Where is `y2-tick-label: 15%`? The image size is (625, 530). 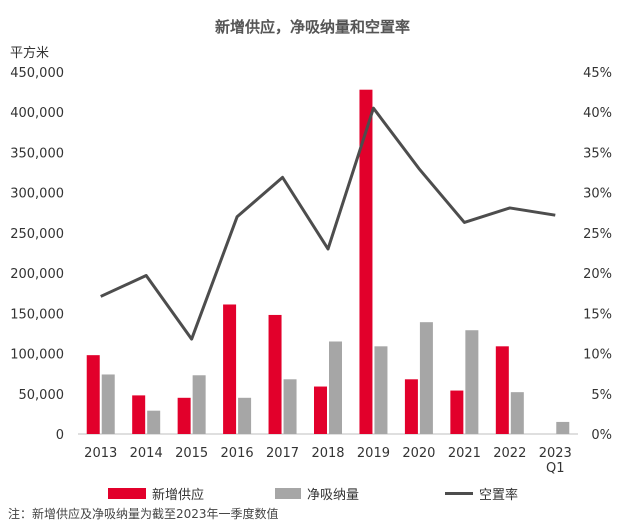 y2-tick-label: 15% is located at coordinates (597, 314).